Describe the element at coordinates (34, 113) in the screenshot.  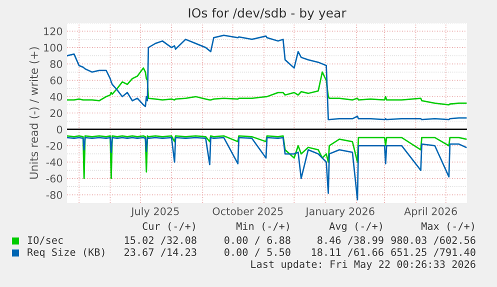
I see `y-axis-title: Units read (-) / write (+)` at that location.